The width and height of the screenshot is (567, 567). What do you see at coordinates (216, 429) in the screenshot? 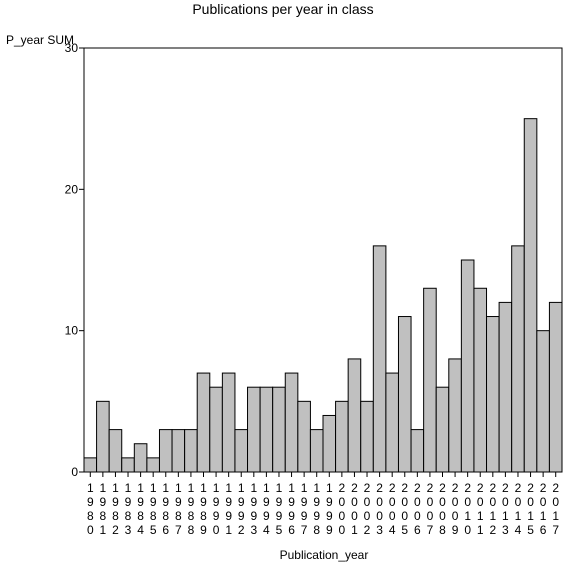
I see `bar-1990` at bounding box center [216, 429].